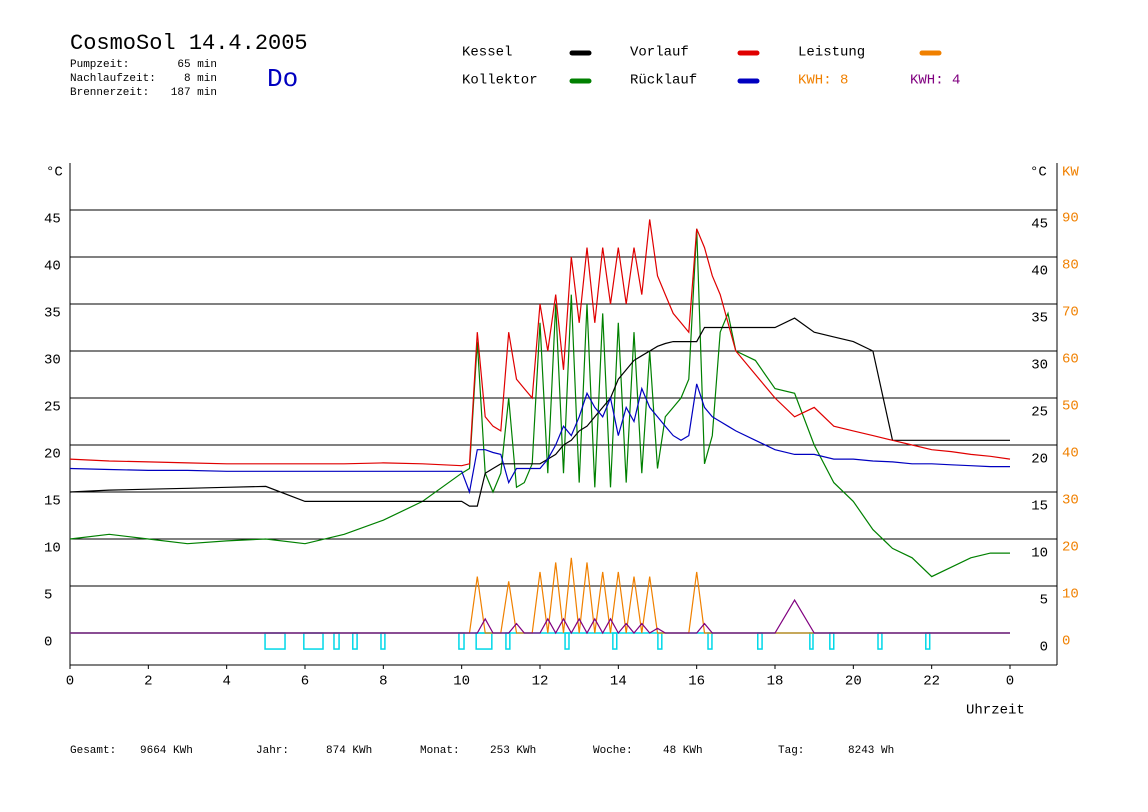  I want to click on y2-tick-label: 0, so click(1066, 642).